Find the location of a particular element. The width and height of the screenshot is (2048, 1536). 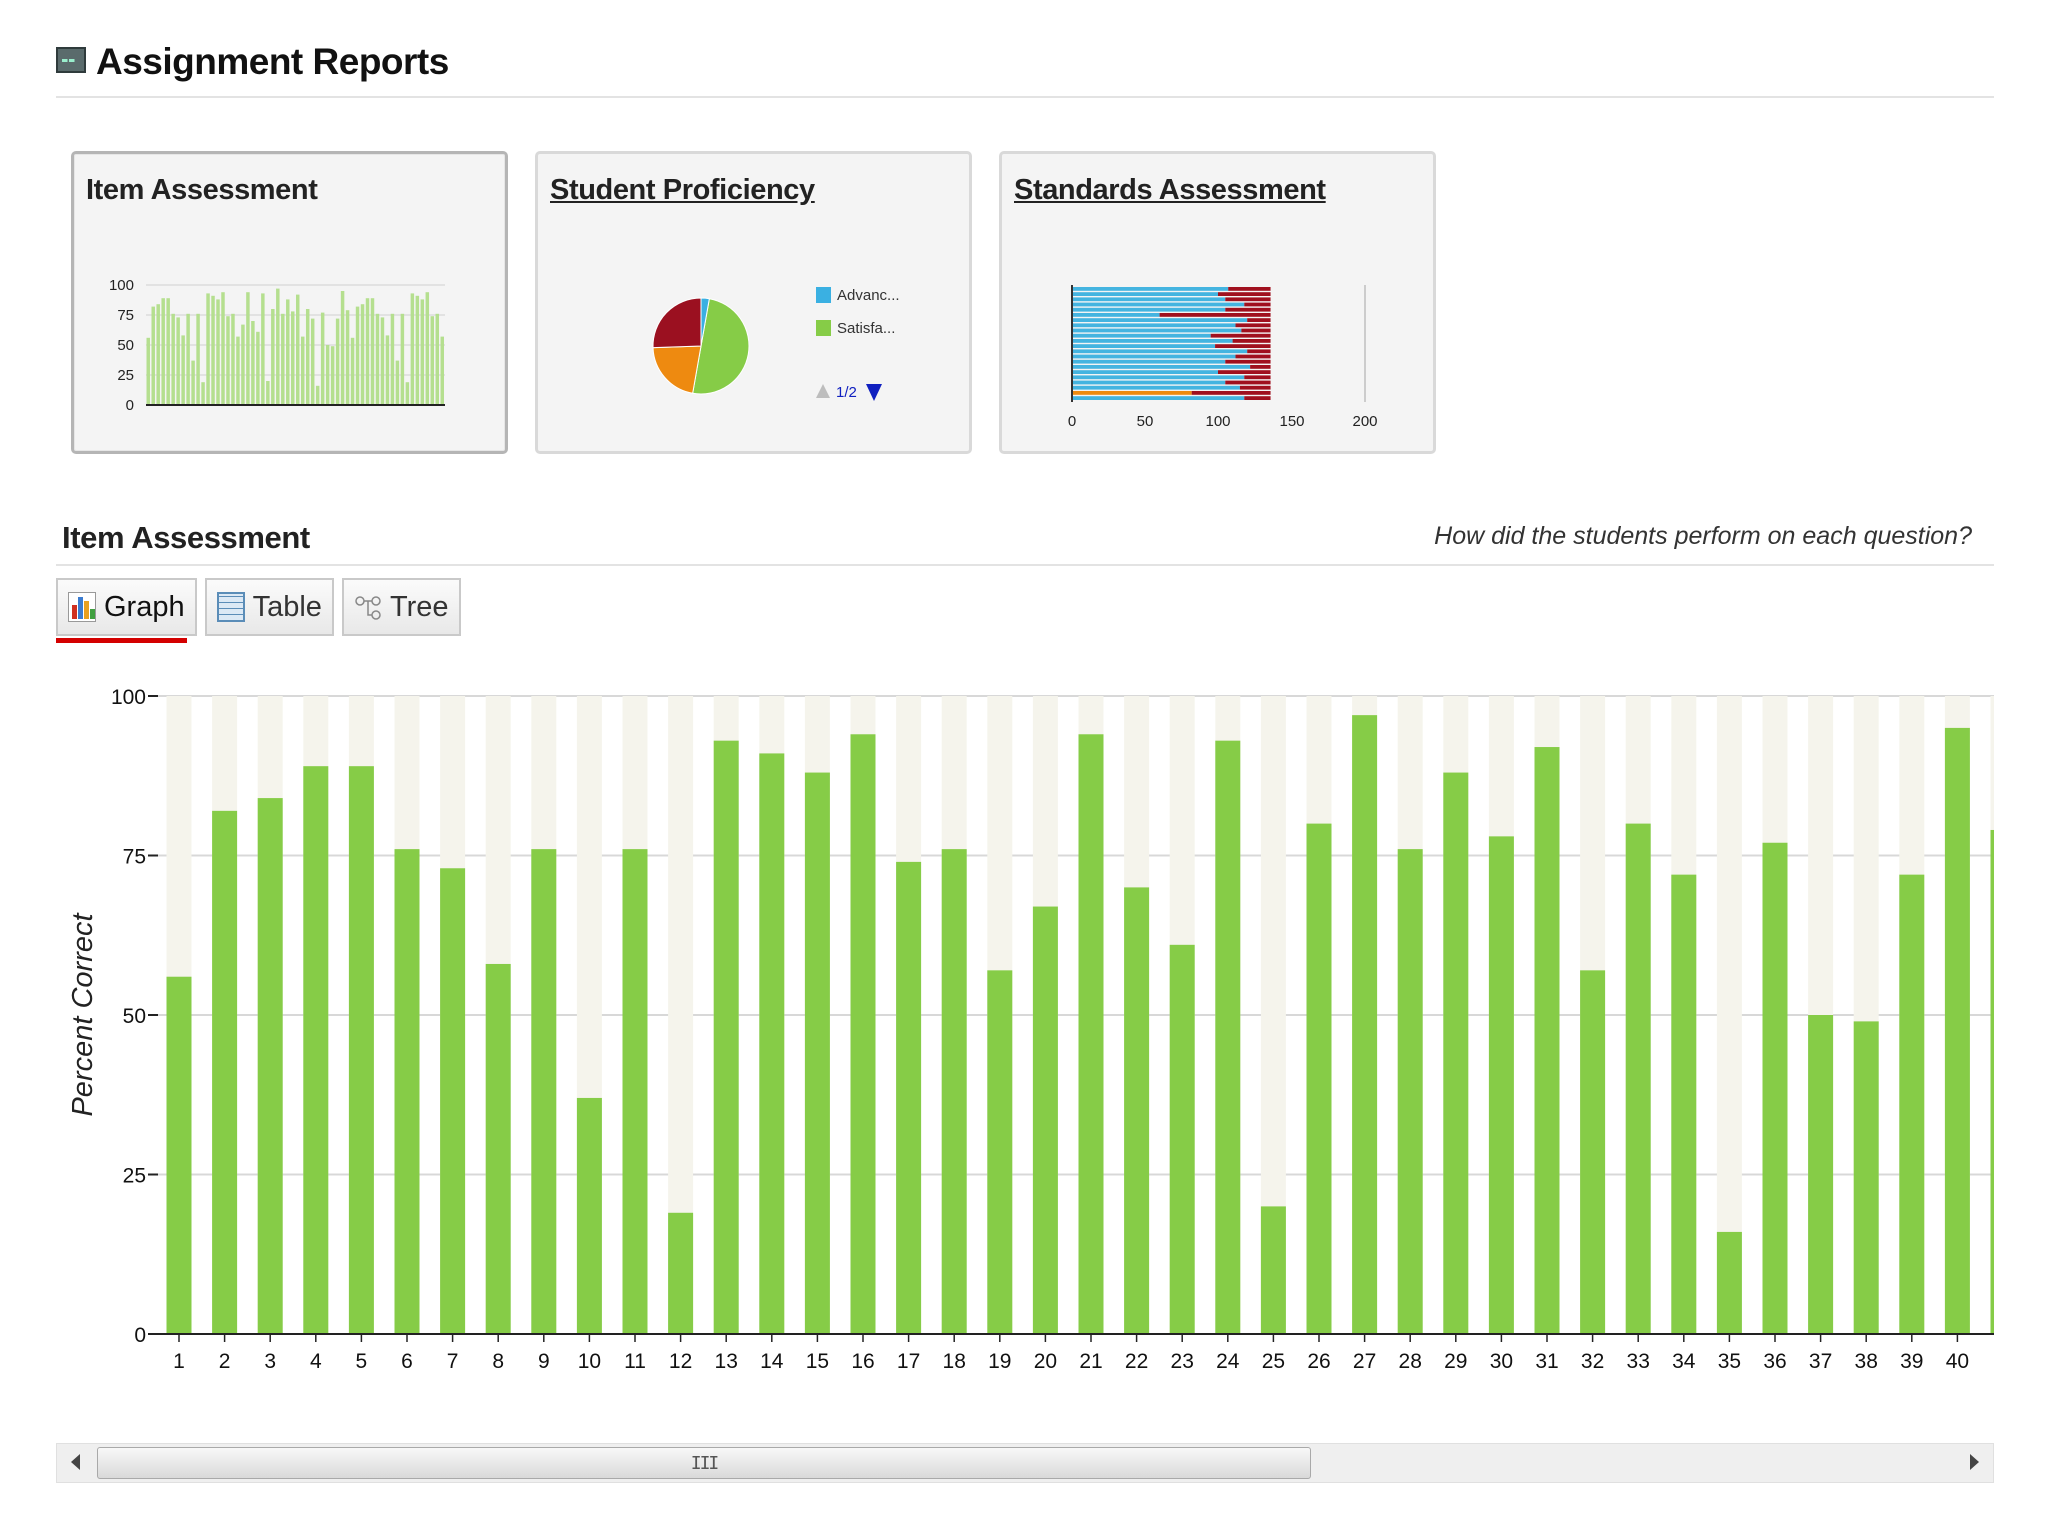

standards-assessment-card: Standards Assessment 0 50 100 150 200 is located at coordinates (1217, 302).